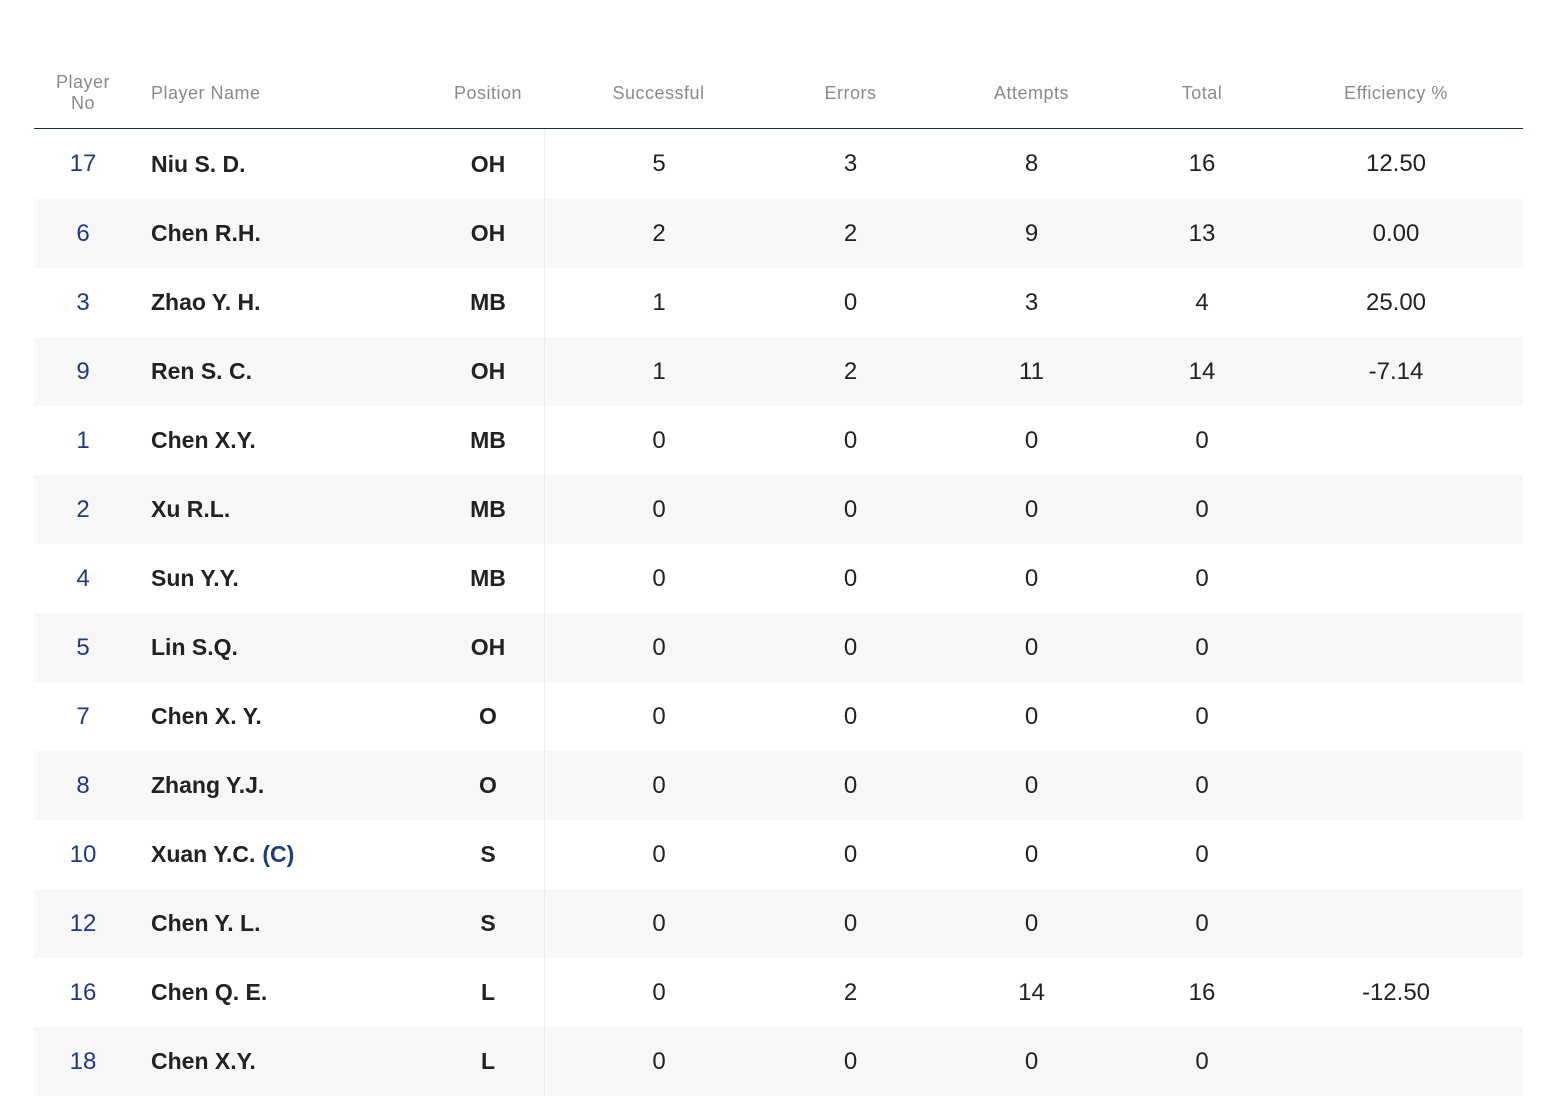  What do you see at coordinates (488, 716) in the screenshot?
I see `player-position: O` at bounding box center [488, 716].